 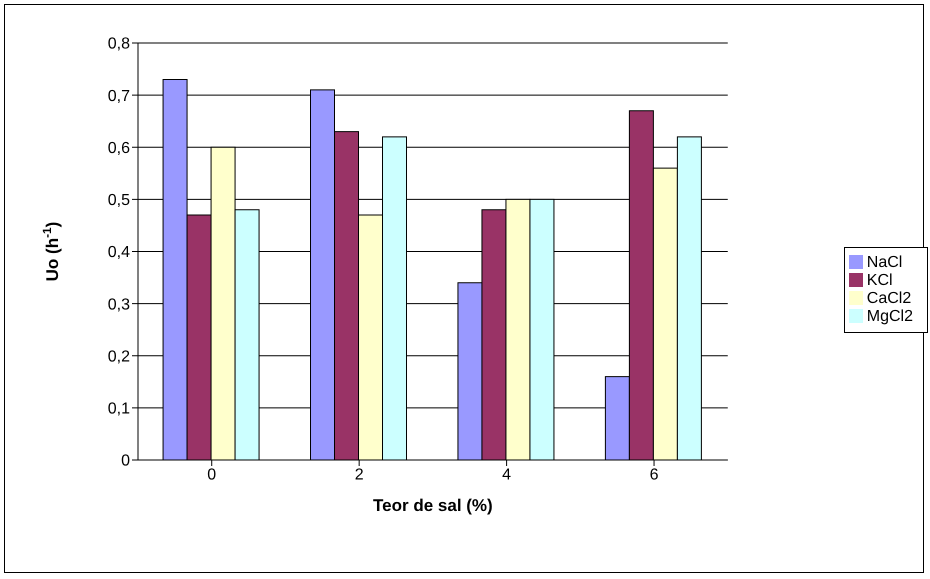 What do you see at coordinates (119, 44) in the screenshot?
I see `y-tick-label: 0,8` at bounding box center [119, 44].